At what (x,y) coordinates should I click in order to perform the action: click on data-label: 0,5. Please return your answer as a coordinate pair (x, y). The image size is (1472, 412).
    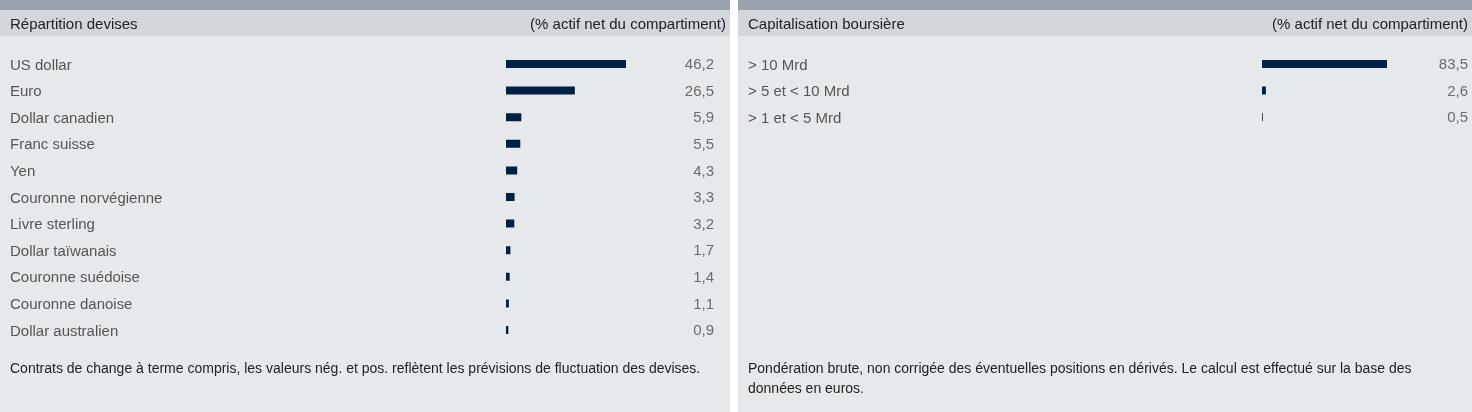
    Looking at the image, I should click on (1457, 117).